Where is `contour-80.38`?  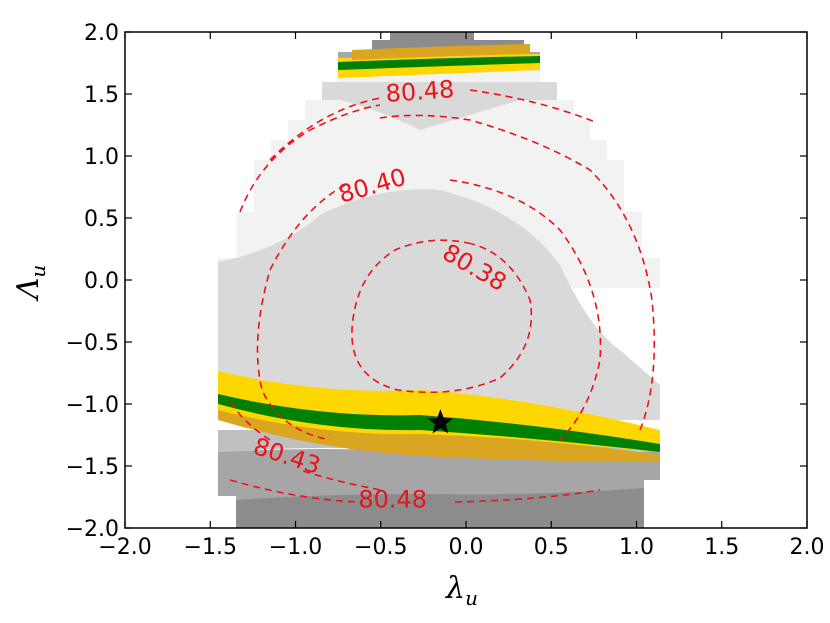 contour-80.38 is located at coordinates (442, 316).